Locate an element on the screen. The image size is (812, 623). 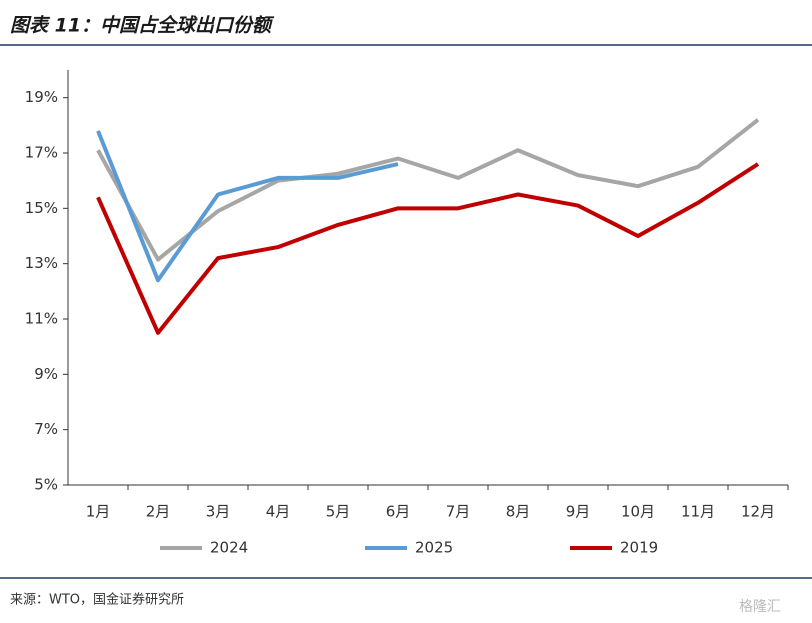
legend-label: 2024 is located at coordinates (229, 548).